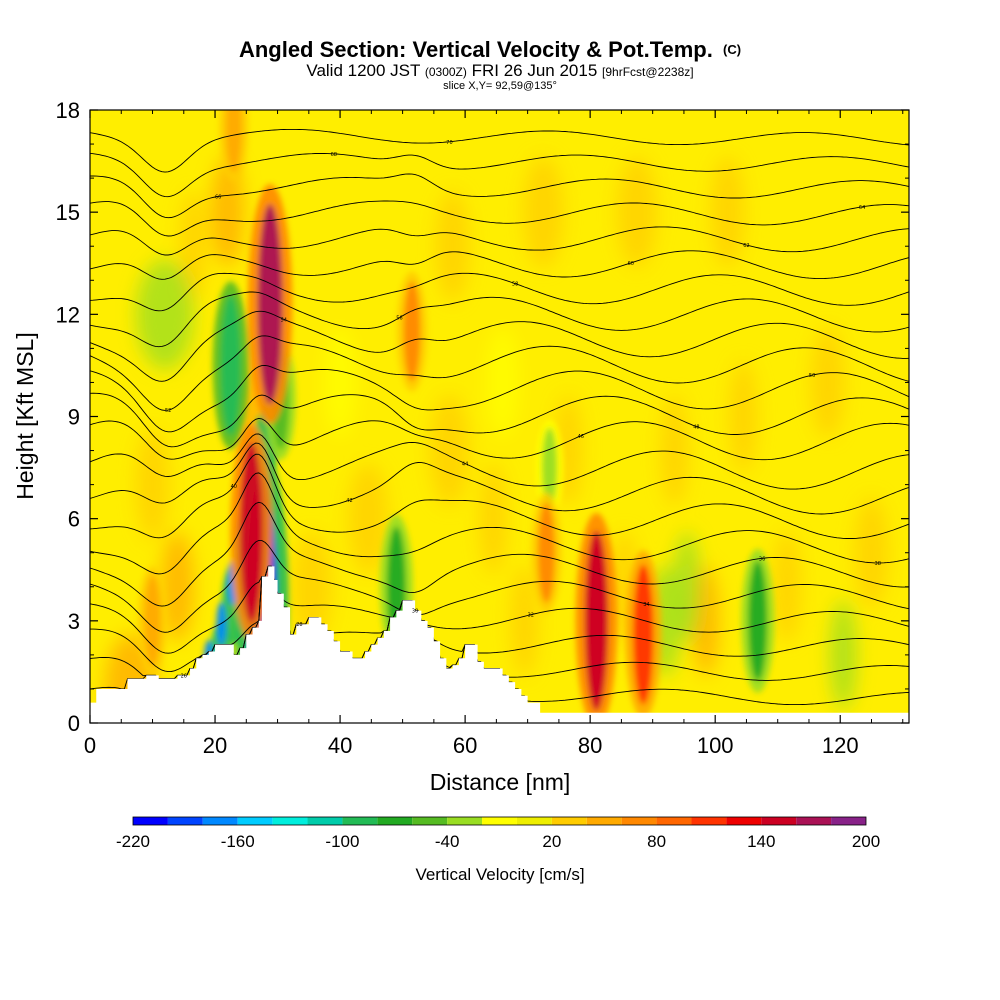 The height and width of the screenshot is (1000, 1000). What do you see at coordinates (74, 519) in the screenshot?
I see `y-tick-label: 6` at bounding box center [74, 519].